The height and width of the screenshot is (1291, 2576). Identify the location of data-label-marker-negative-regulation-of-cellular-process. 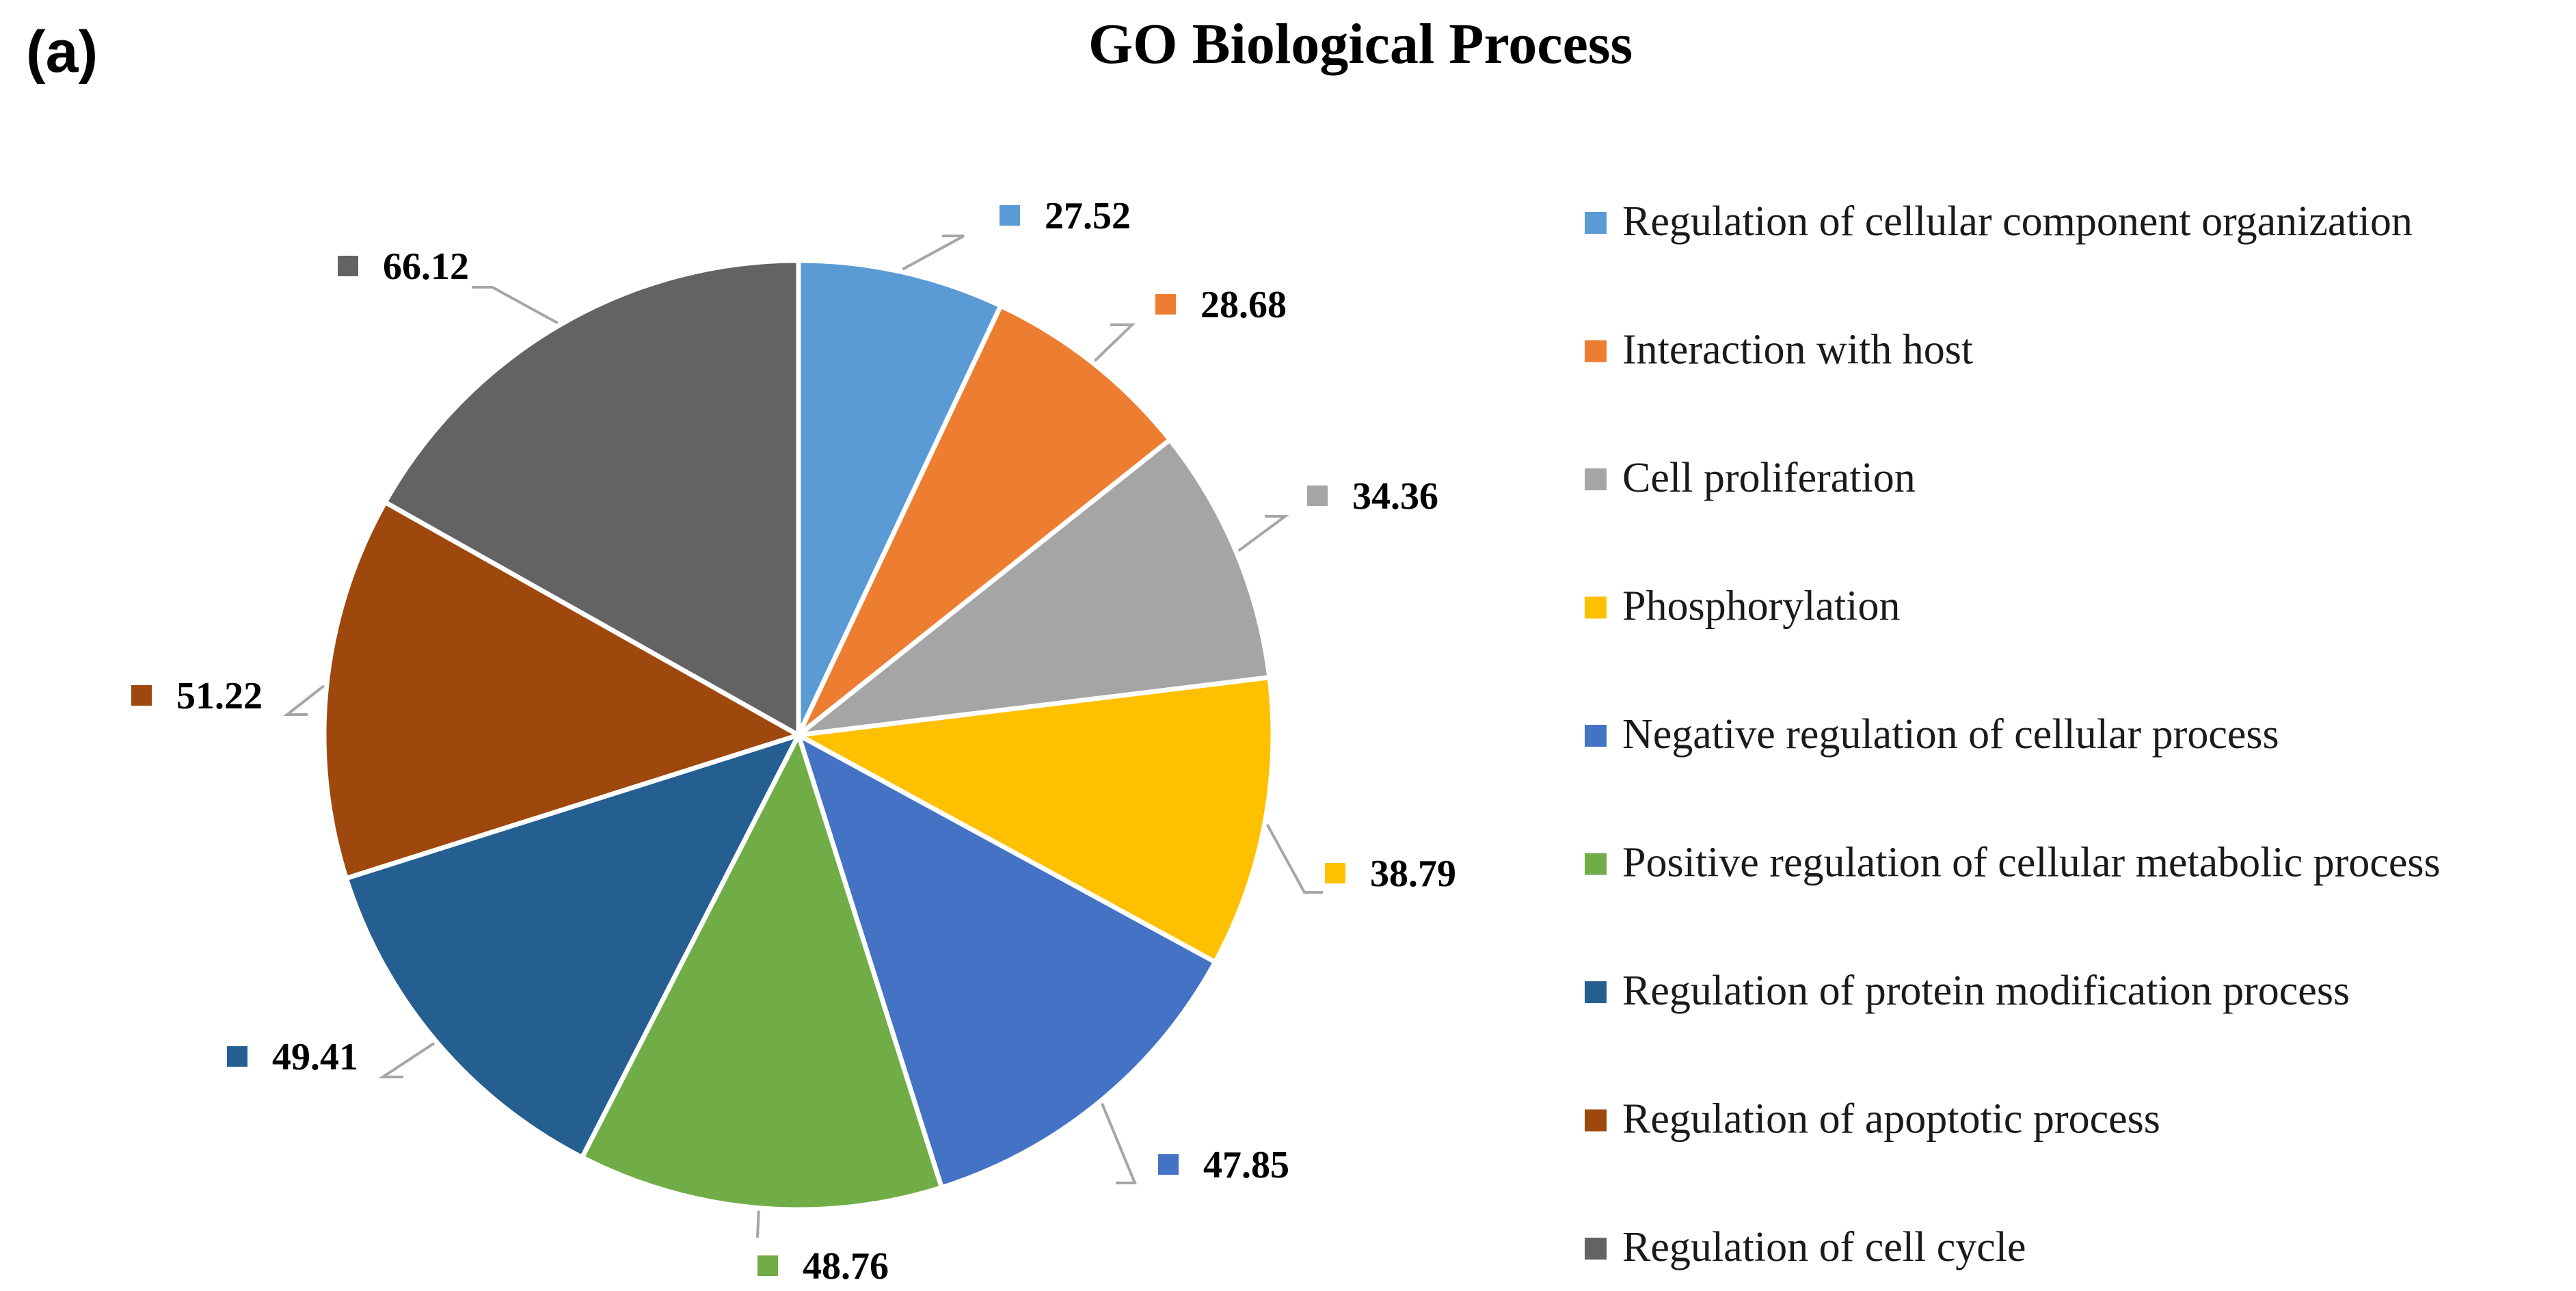
(1168, 1164).